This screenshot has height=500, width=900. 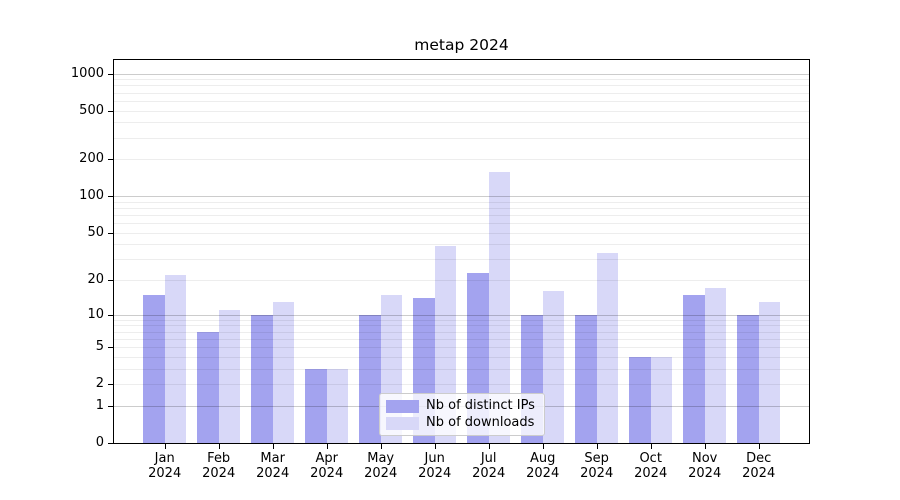 I want to click on x-tick-month: Oct, so click(x=650, y=458).